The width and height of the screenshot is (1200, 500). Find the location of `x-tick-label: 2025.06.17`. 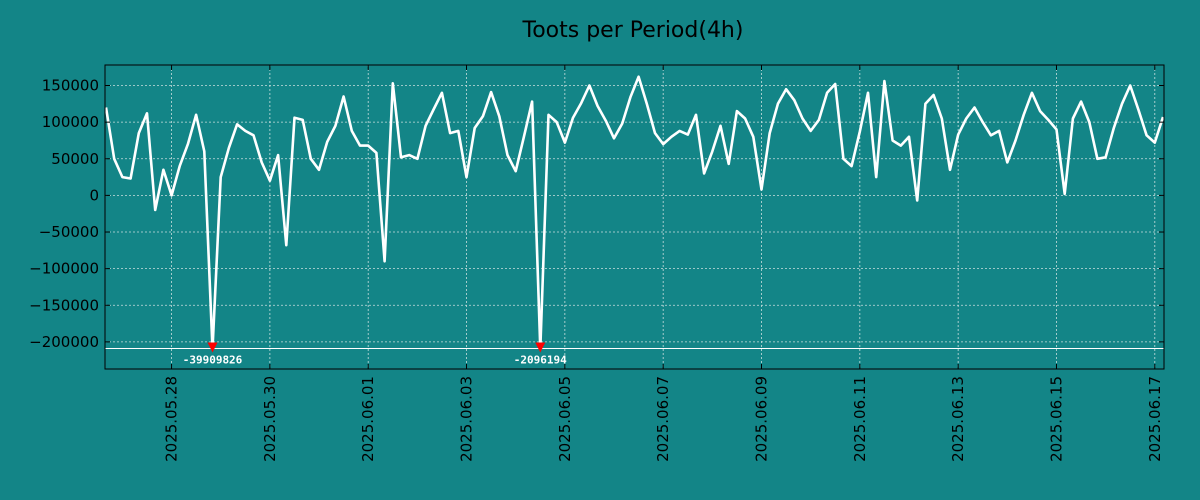

x-tick-label: 2025.06.17 is located at coordinates (1155, 419).